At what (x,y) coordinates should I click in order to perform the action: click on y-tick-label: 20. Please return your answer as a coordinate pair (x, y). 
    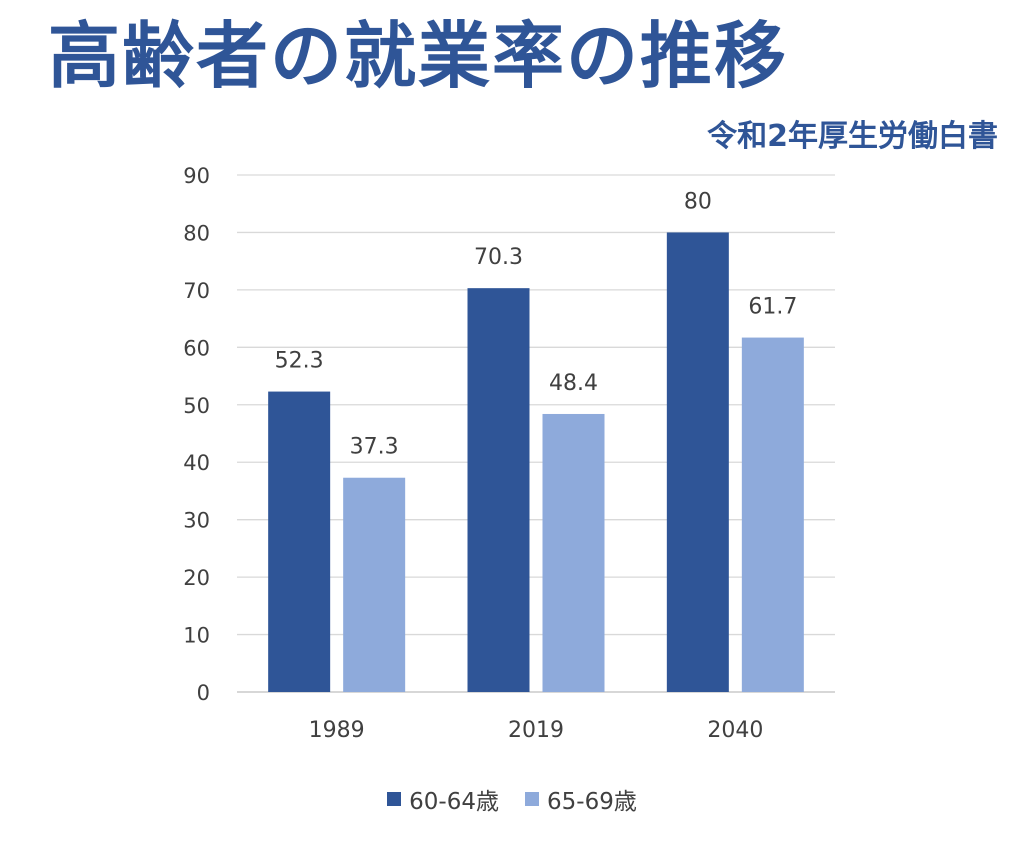
    Looking at the image, I should click on (196, 578).